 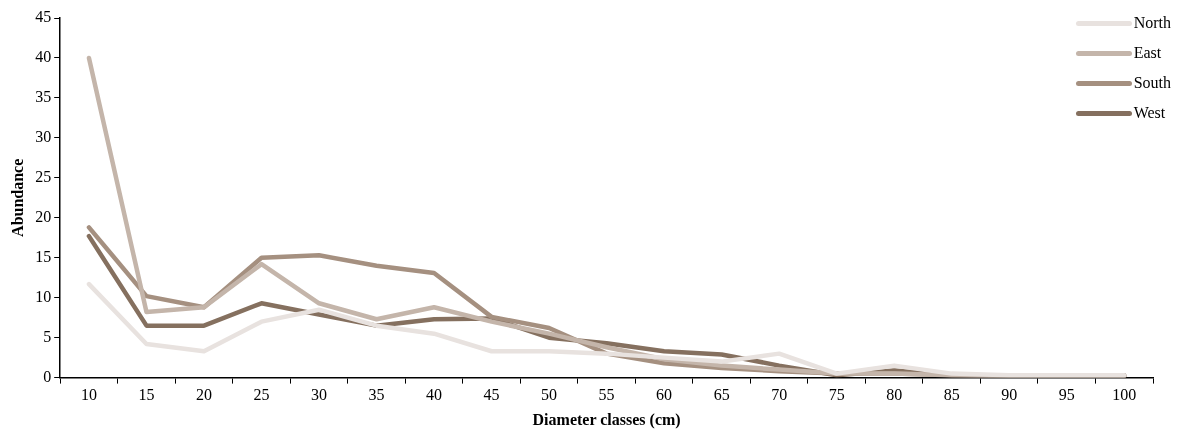 I want to click on x-tick-label: 55, so click(x=606, y=395).